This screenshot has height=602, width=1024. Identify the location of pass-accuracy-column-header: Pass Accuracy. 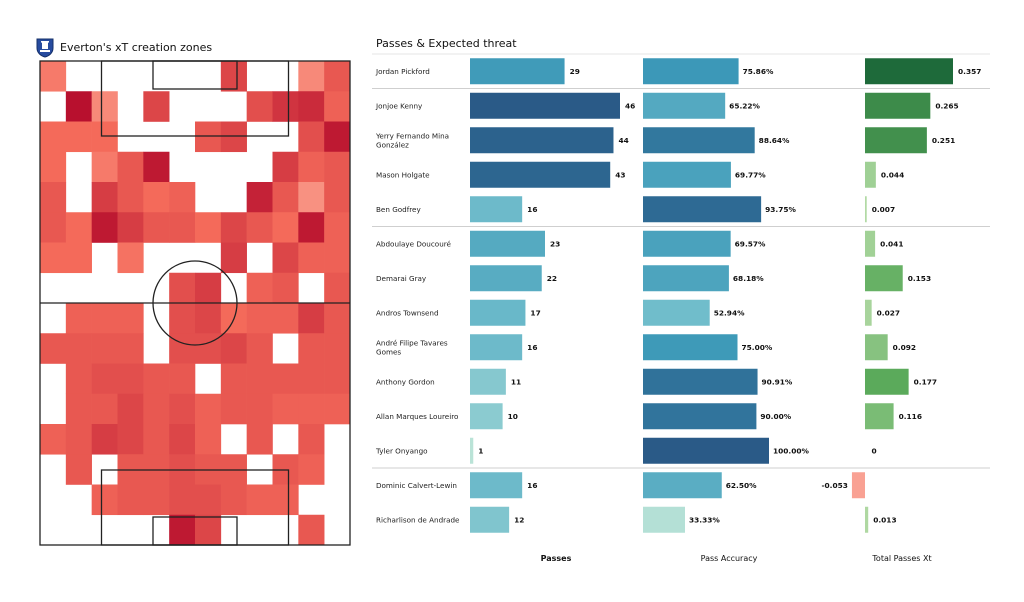
(729, 558).